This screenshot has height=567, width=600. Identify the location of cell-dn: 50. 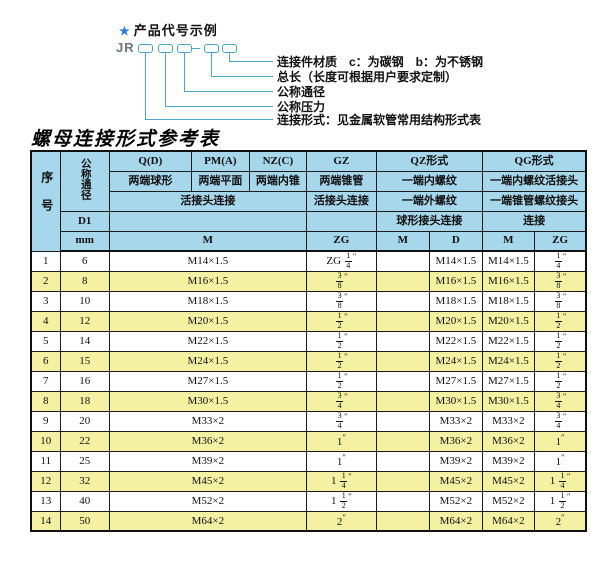
(84, 521).